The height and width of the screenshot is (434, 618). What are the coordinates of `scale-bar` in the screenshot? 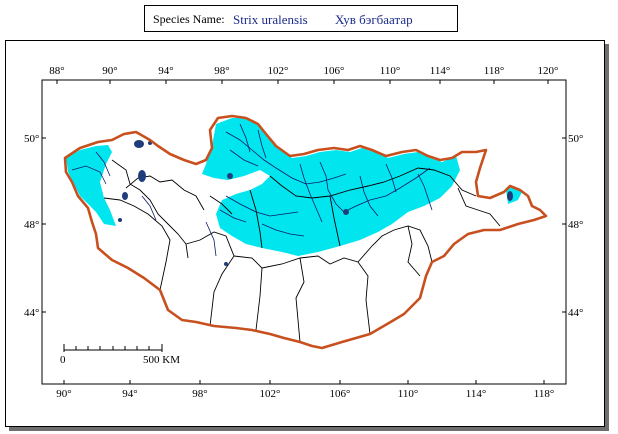 It's located at (113, 348).